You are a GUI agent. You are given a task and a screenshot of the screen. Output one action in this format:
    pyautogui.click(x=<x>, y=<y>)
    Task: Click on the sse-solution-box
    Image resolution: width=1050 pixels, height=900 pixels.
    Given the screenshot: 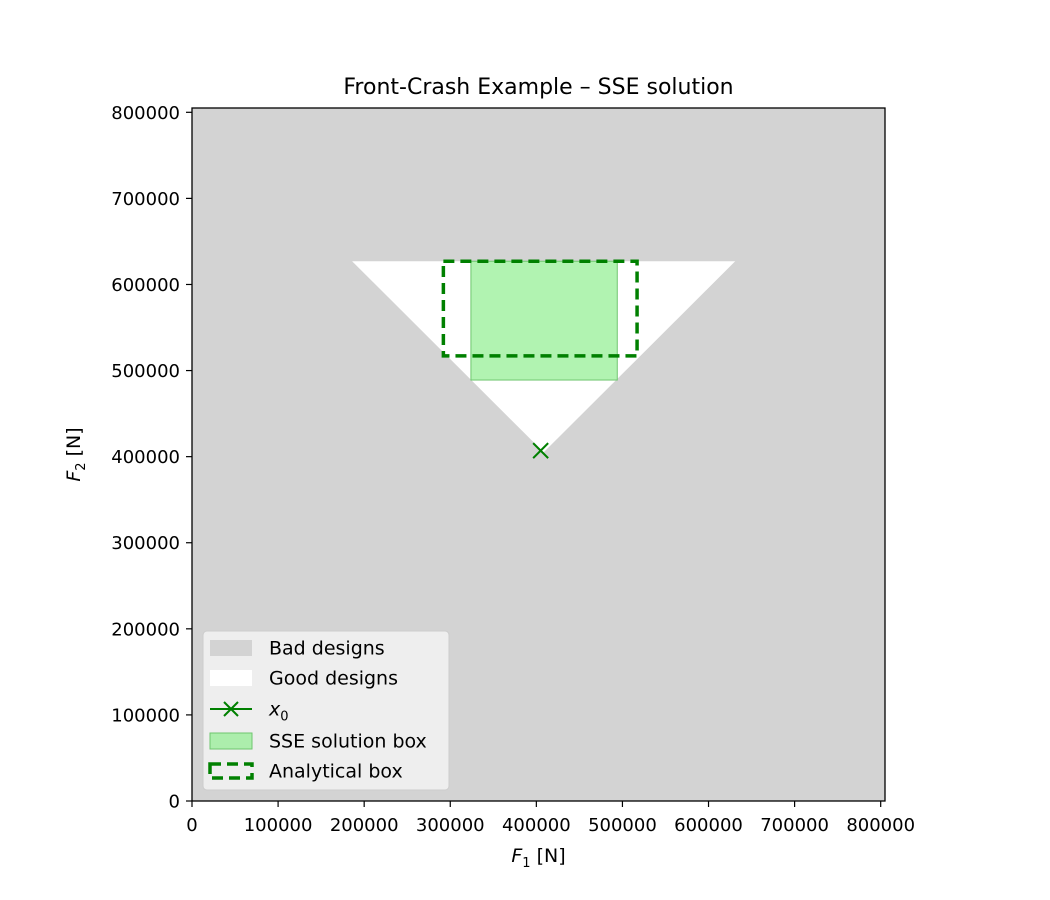 What is the action you would take?
    pyautogui.click(x=544, y=320)
    